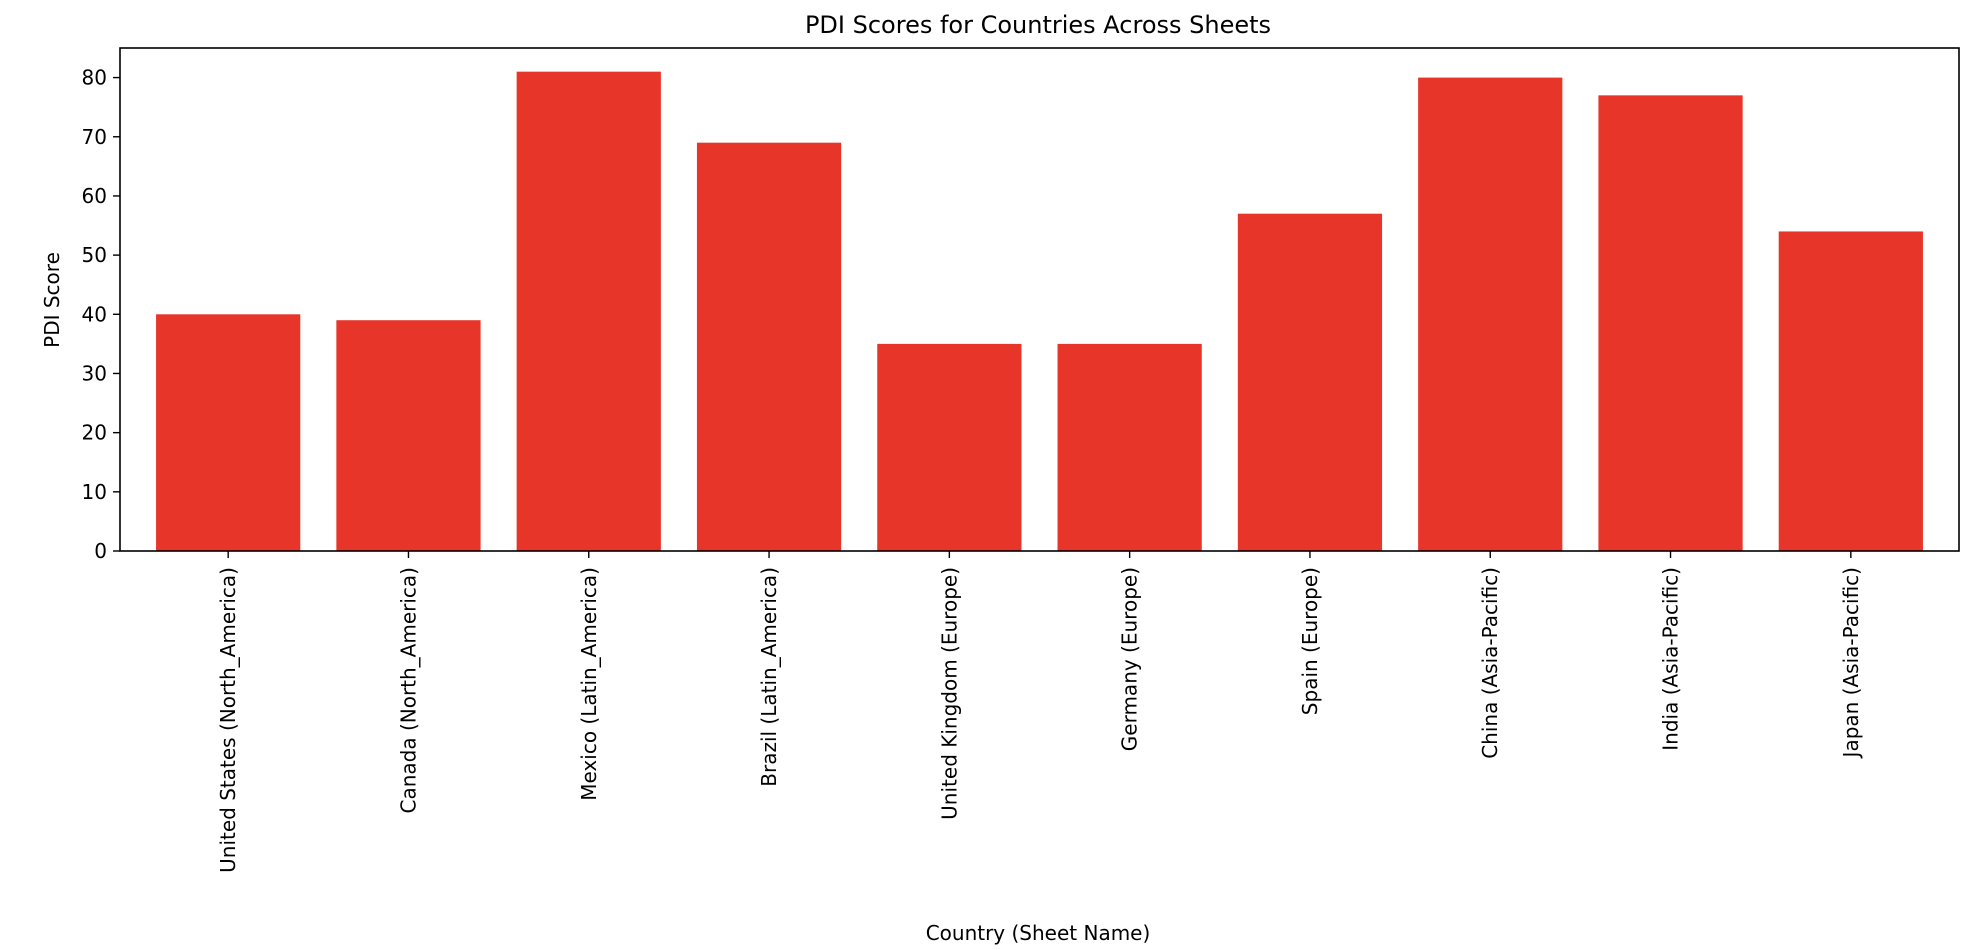 The height and width of the screenshot is (950, 1988). What do you see at coordinates (228, 720) in the screenshot?
I see `x-tick-label: United States (North_America)` at bounding box center [228, 720].